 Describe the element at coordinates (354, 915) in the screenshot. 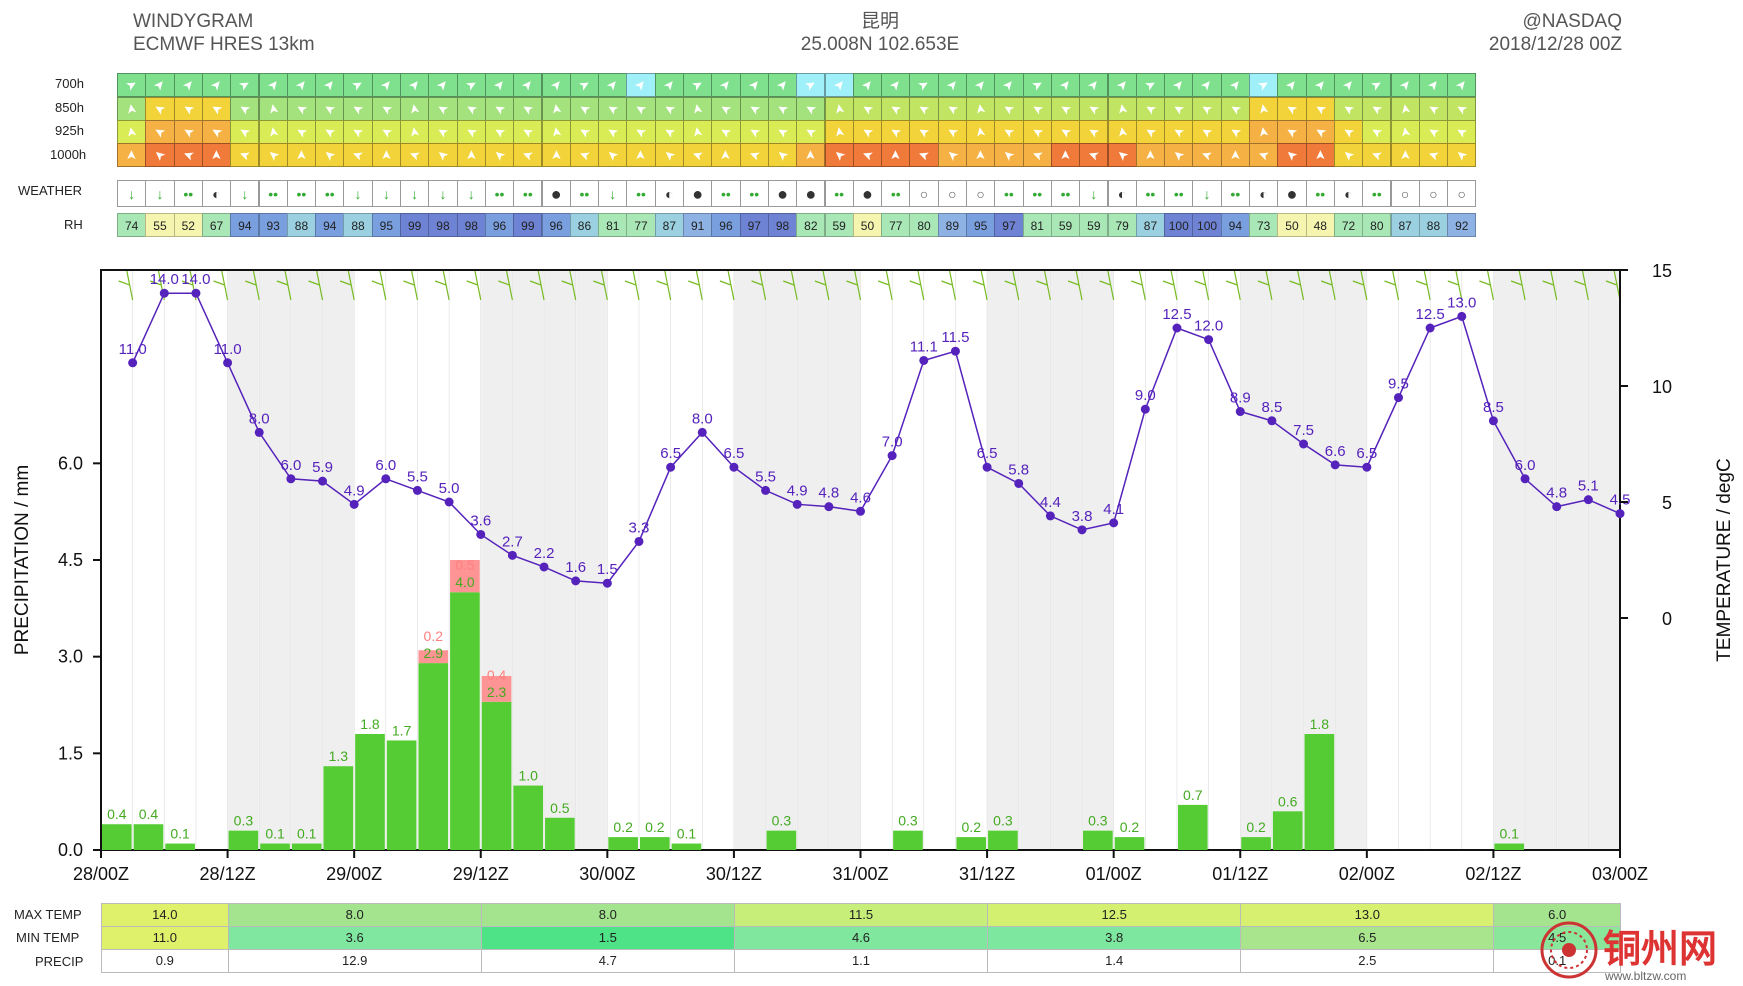

I see `summary-max-cell: 8.0` at that location.